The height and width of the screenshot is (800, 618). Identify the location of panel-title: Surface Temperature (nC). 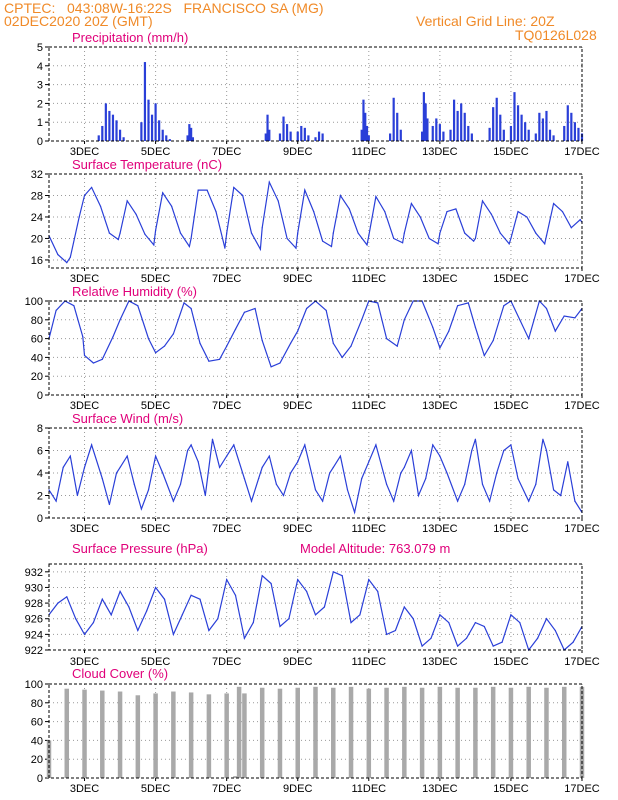
(147, 164).